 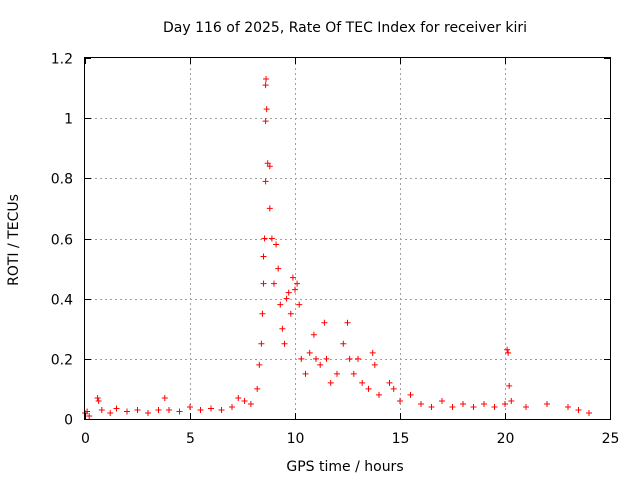 I want to click on y-tick-label: 0.8, so click(x=62, y=180).